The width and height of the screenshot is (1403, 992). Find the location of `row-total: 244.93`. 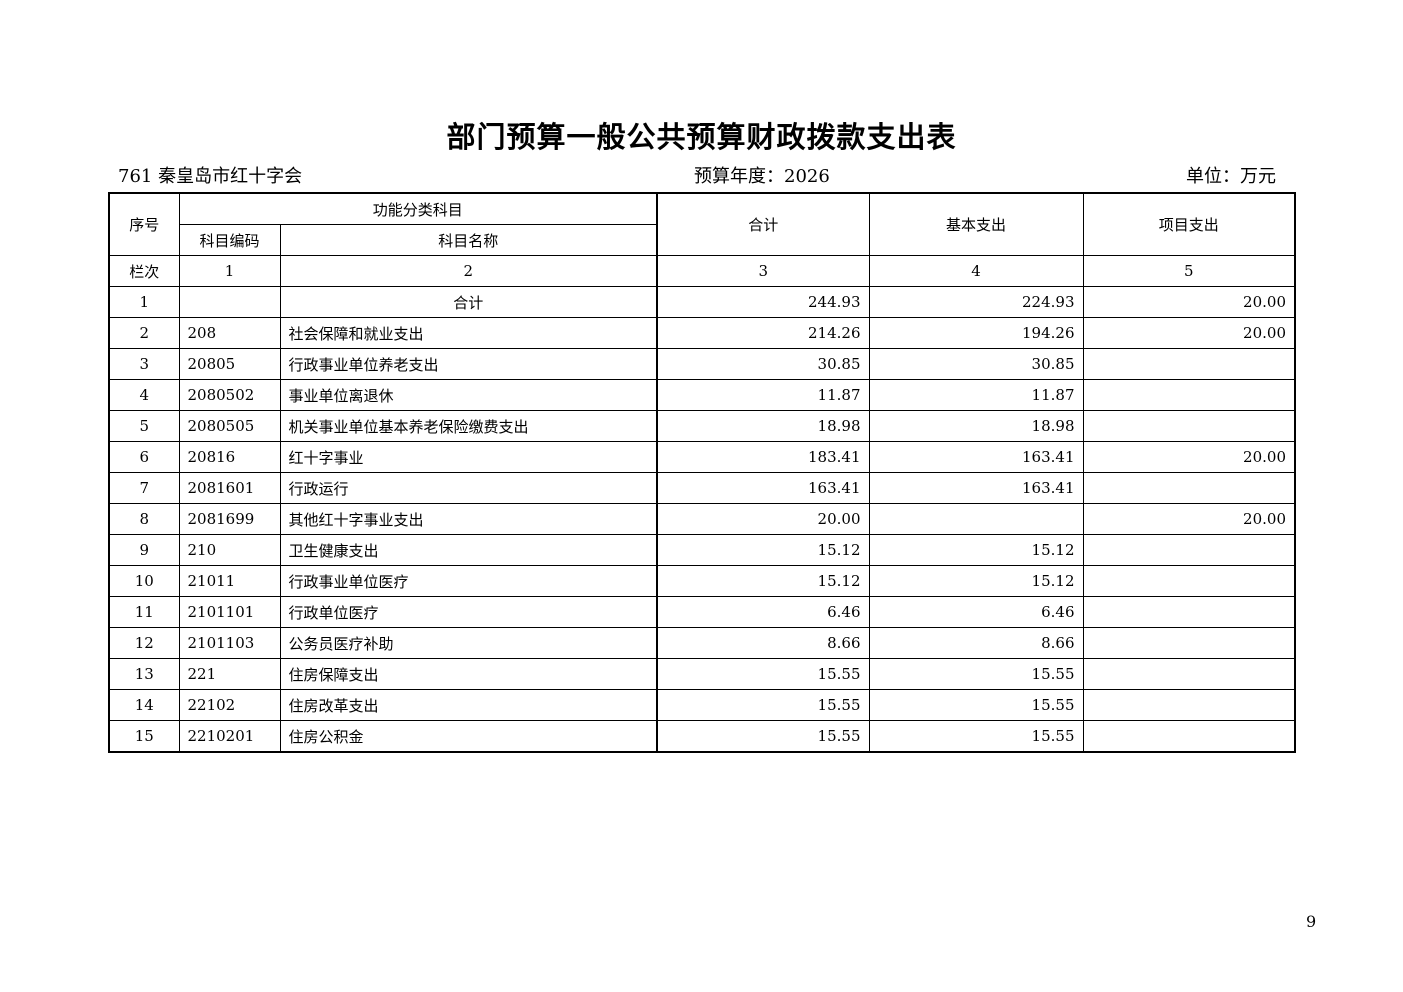

row-total: 244.93 is located at coordinates (763, 302).